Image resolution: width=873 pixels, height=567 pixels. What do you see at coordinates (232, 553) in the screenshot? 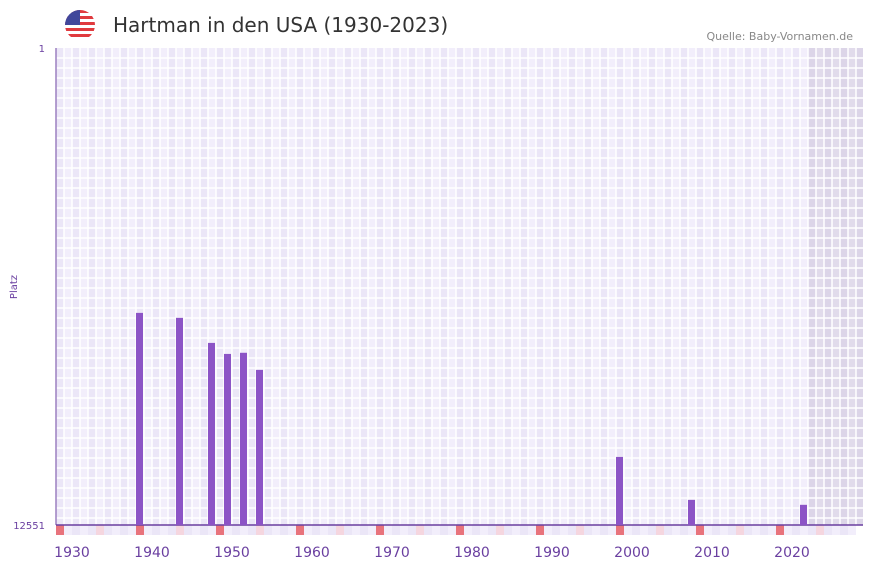
I see `x-tick-label: 1950` at bounding box center [232, 553].